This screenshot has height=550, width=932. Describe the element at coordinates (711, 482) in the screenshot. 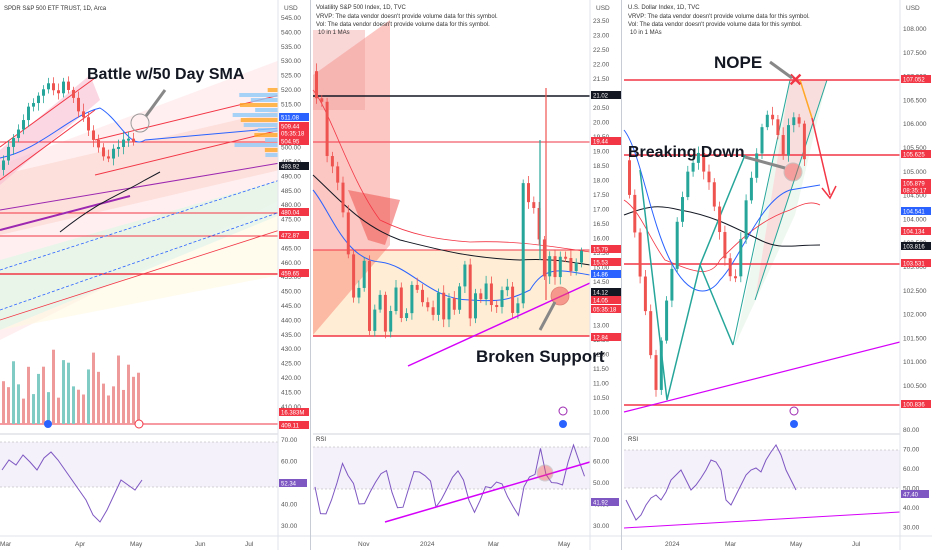

I see `rsi-line` at that location.